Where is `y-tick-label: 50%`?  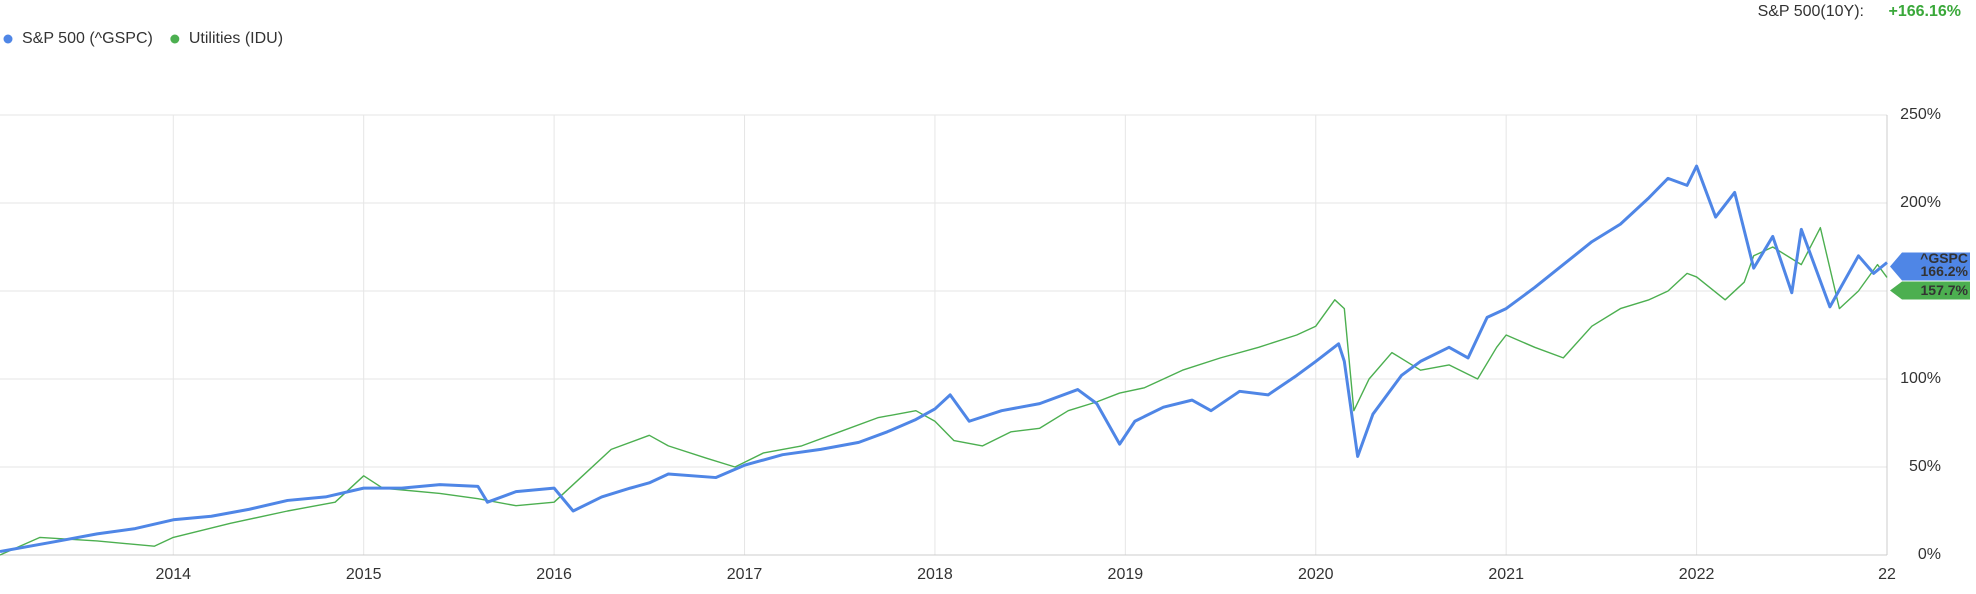
y-tick-label: 50% is located at coordinates (1925, 466).